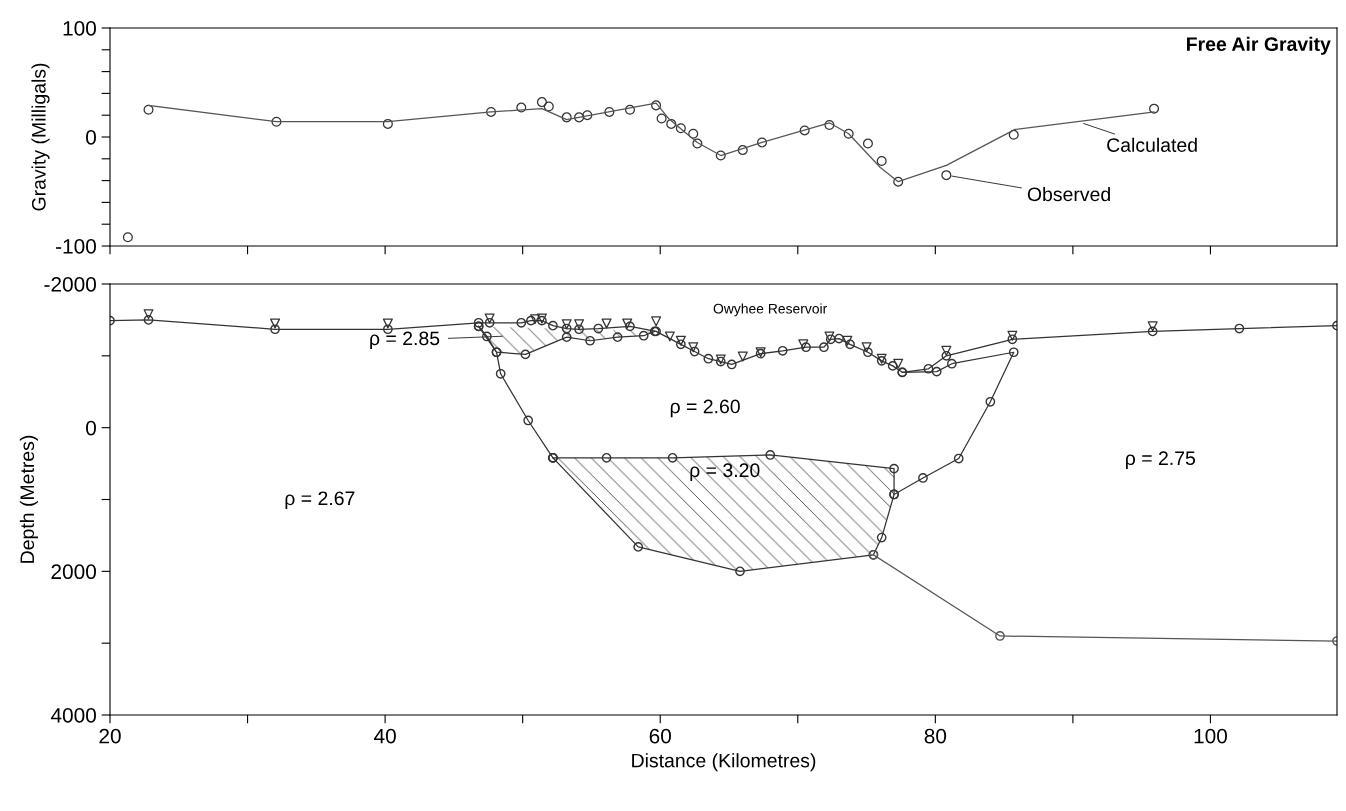 The image size is (1346, 811). Describe the element at coordinates (660, 736) in the screenshot. I see `x-tick-label: 60` at that location.